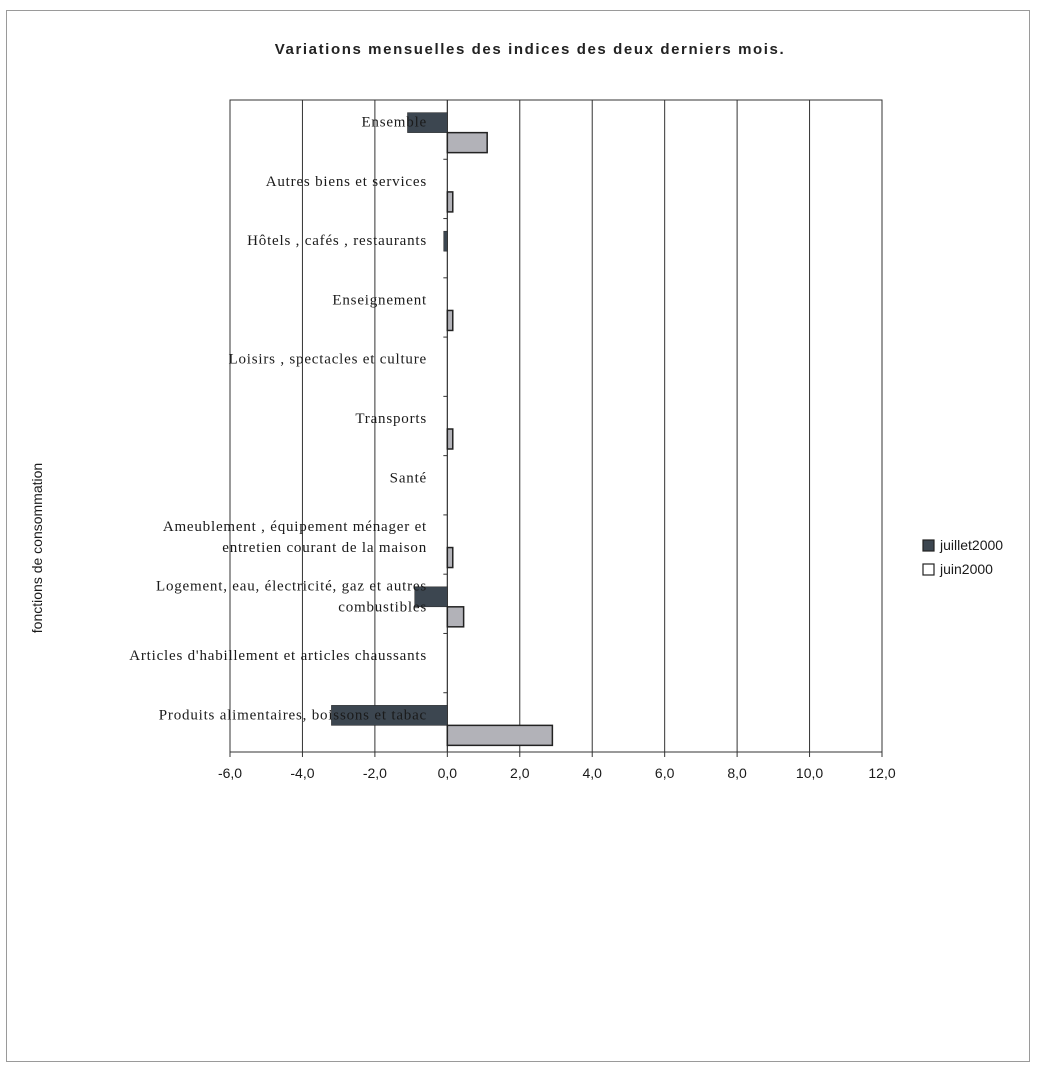 The image size is (1038, 1069). Describe the element at coordinates (968, 559) in the screenshot. I see `legend: juillet2000 juin2000` at that location.